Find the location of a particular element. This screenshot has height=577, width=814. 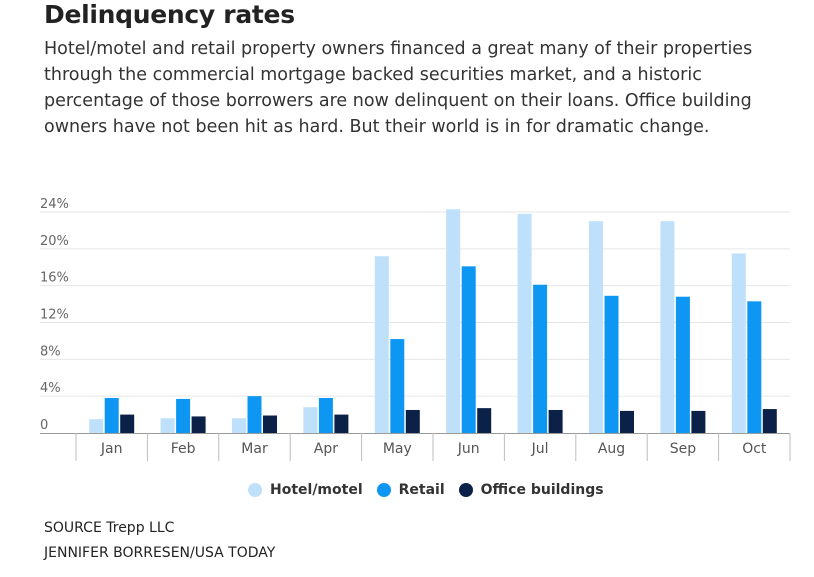

bar-office-buildings-aug is located at coordinates (627, 421).